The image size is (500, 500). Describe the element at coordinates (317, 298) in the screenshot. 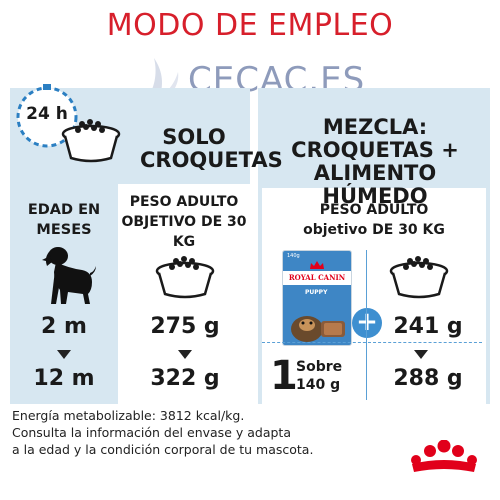

I see `wet-food-pouch: 140g ROYAL CANIN PUPPY` at that location.